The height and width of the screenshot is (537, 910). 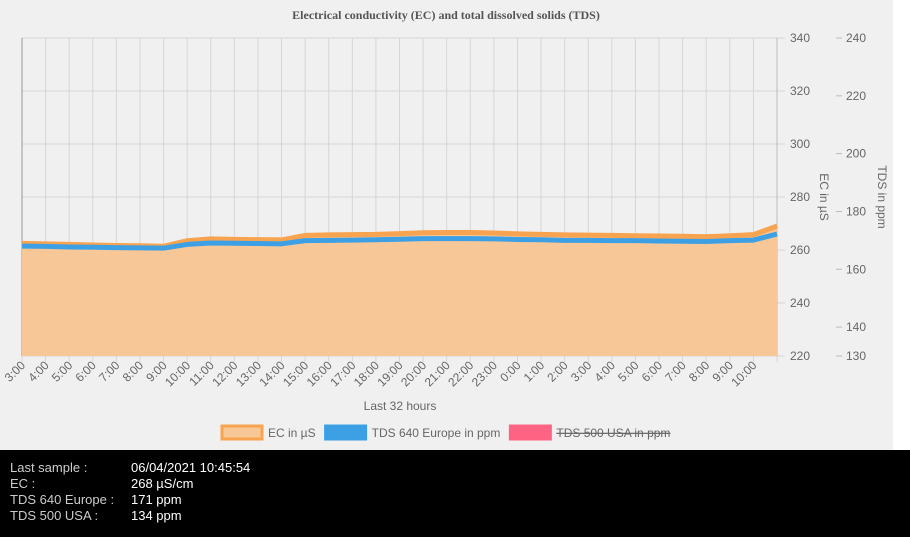 What do you see at coordinates (54, 515) in the screenshot?
I see `status-label: TDS 500 USA :` at bounding box center [54, 515].